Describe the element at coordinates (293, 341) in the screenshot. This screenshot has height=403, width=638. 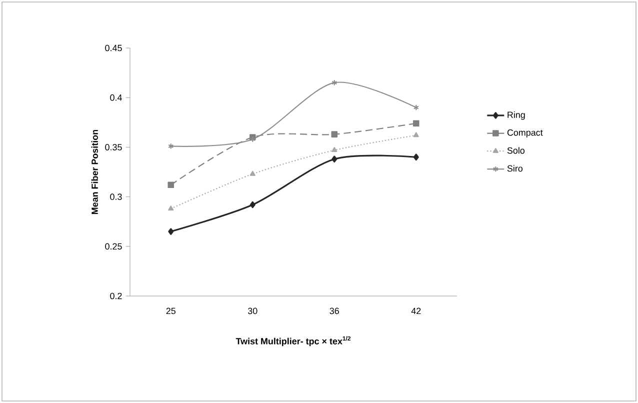
I see `x-axis-title: Twist Multiplier- tpc × tex$^{1/2}$` at that location.